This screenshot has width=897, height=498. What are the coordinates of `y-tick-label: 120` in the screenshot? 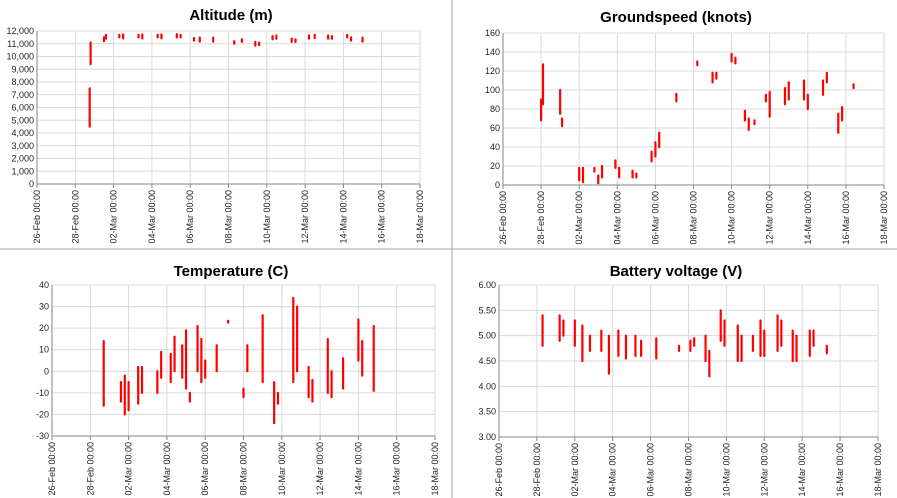 It's located at (492, 71).